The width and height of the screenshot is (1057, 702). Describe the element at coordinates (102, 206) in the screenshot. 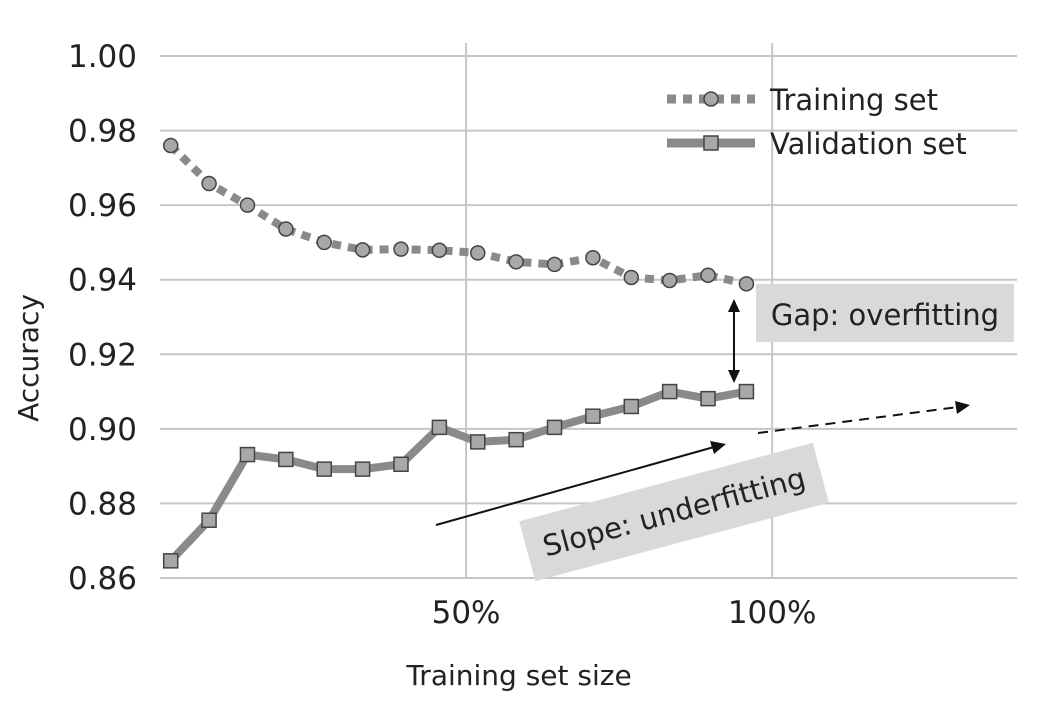

I see `y-tick-label: 0.96` at that location.